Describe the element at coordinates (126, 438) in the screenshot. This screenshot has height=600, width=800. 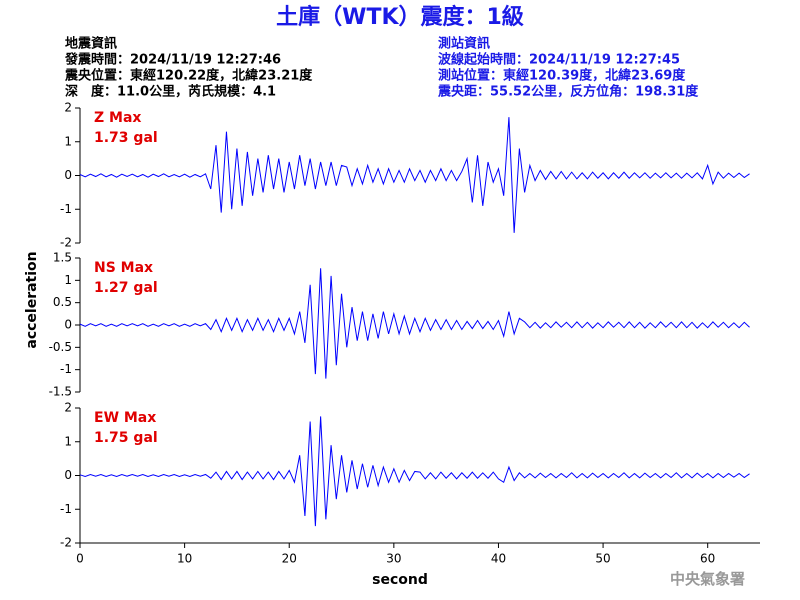
I see `max-label: 1.75 gal` at that location.